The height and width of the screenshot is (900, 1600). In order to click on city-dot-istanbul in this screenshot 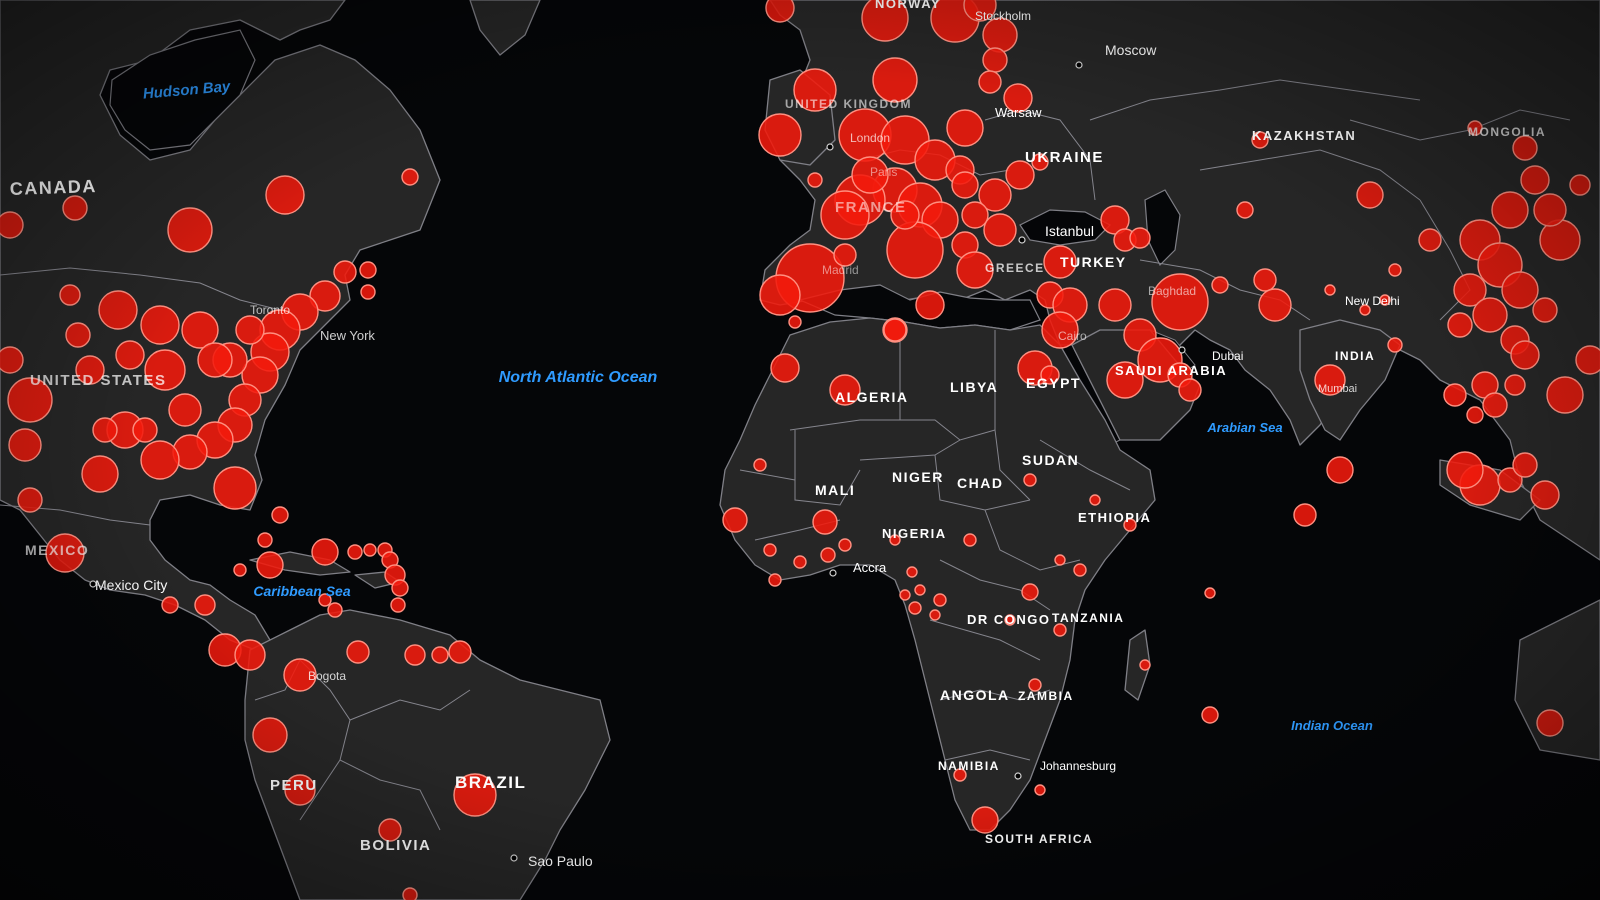, I will do `click(1022, 240)`.